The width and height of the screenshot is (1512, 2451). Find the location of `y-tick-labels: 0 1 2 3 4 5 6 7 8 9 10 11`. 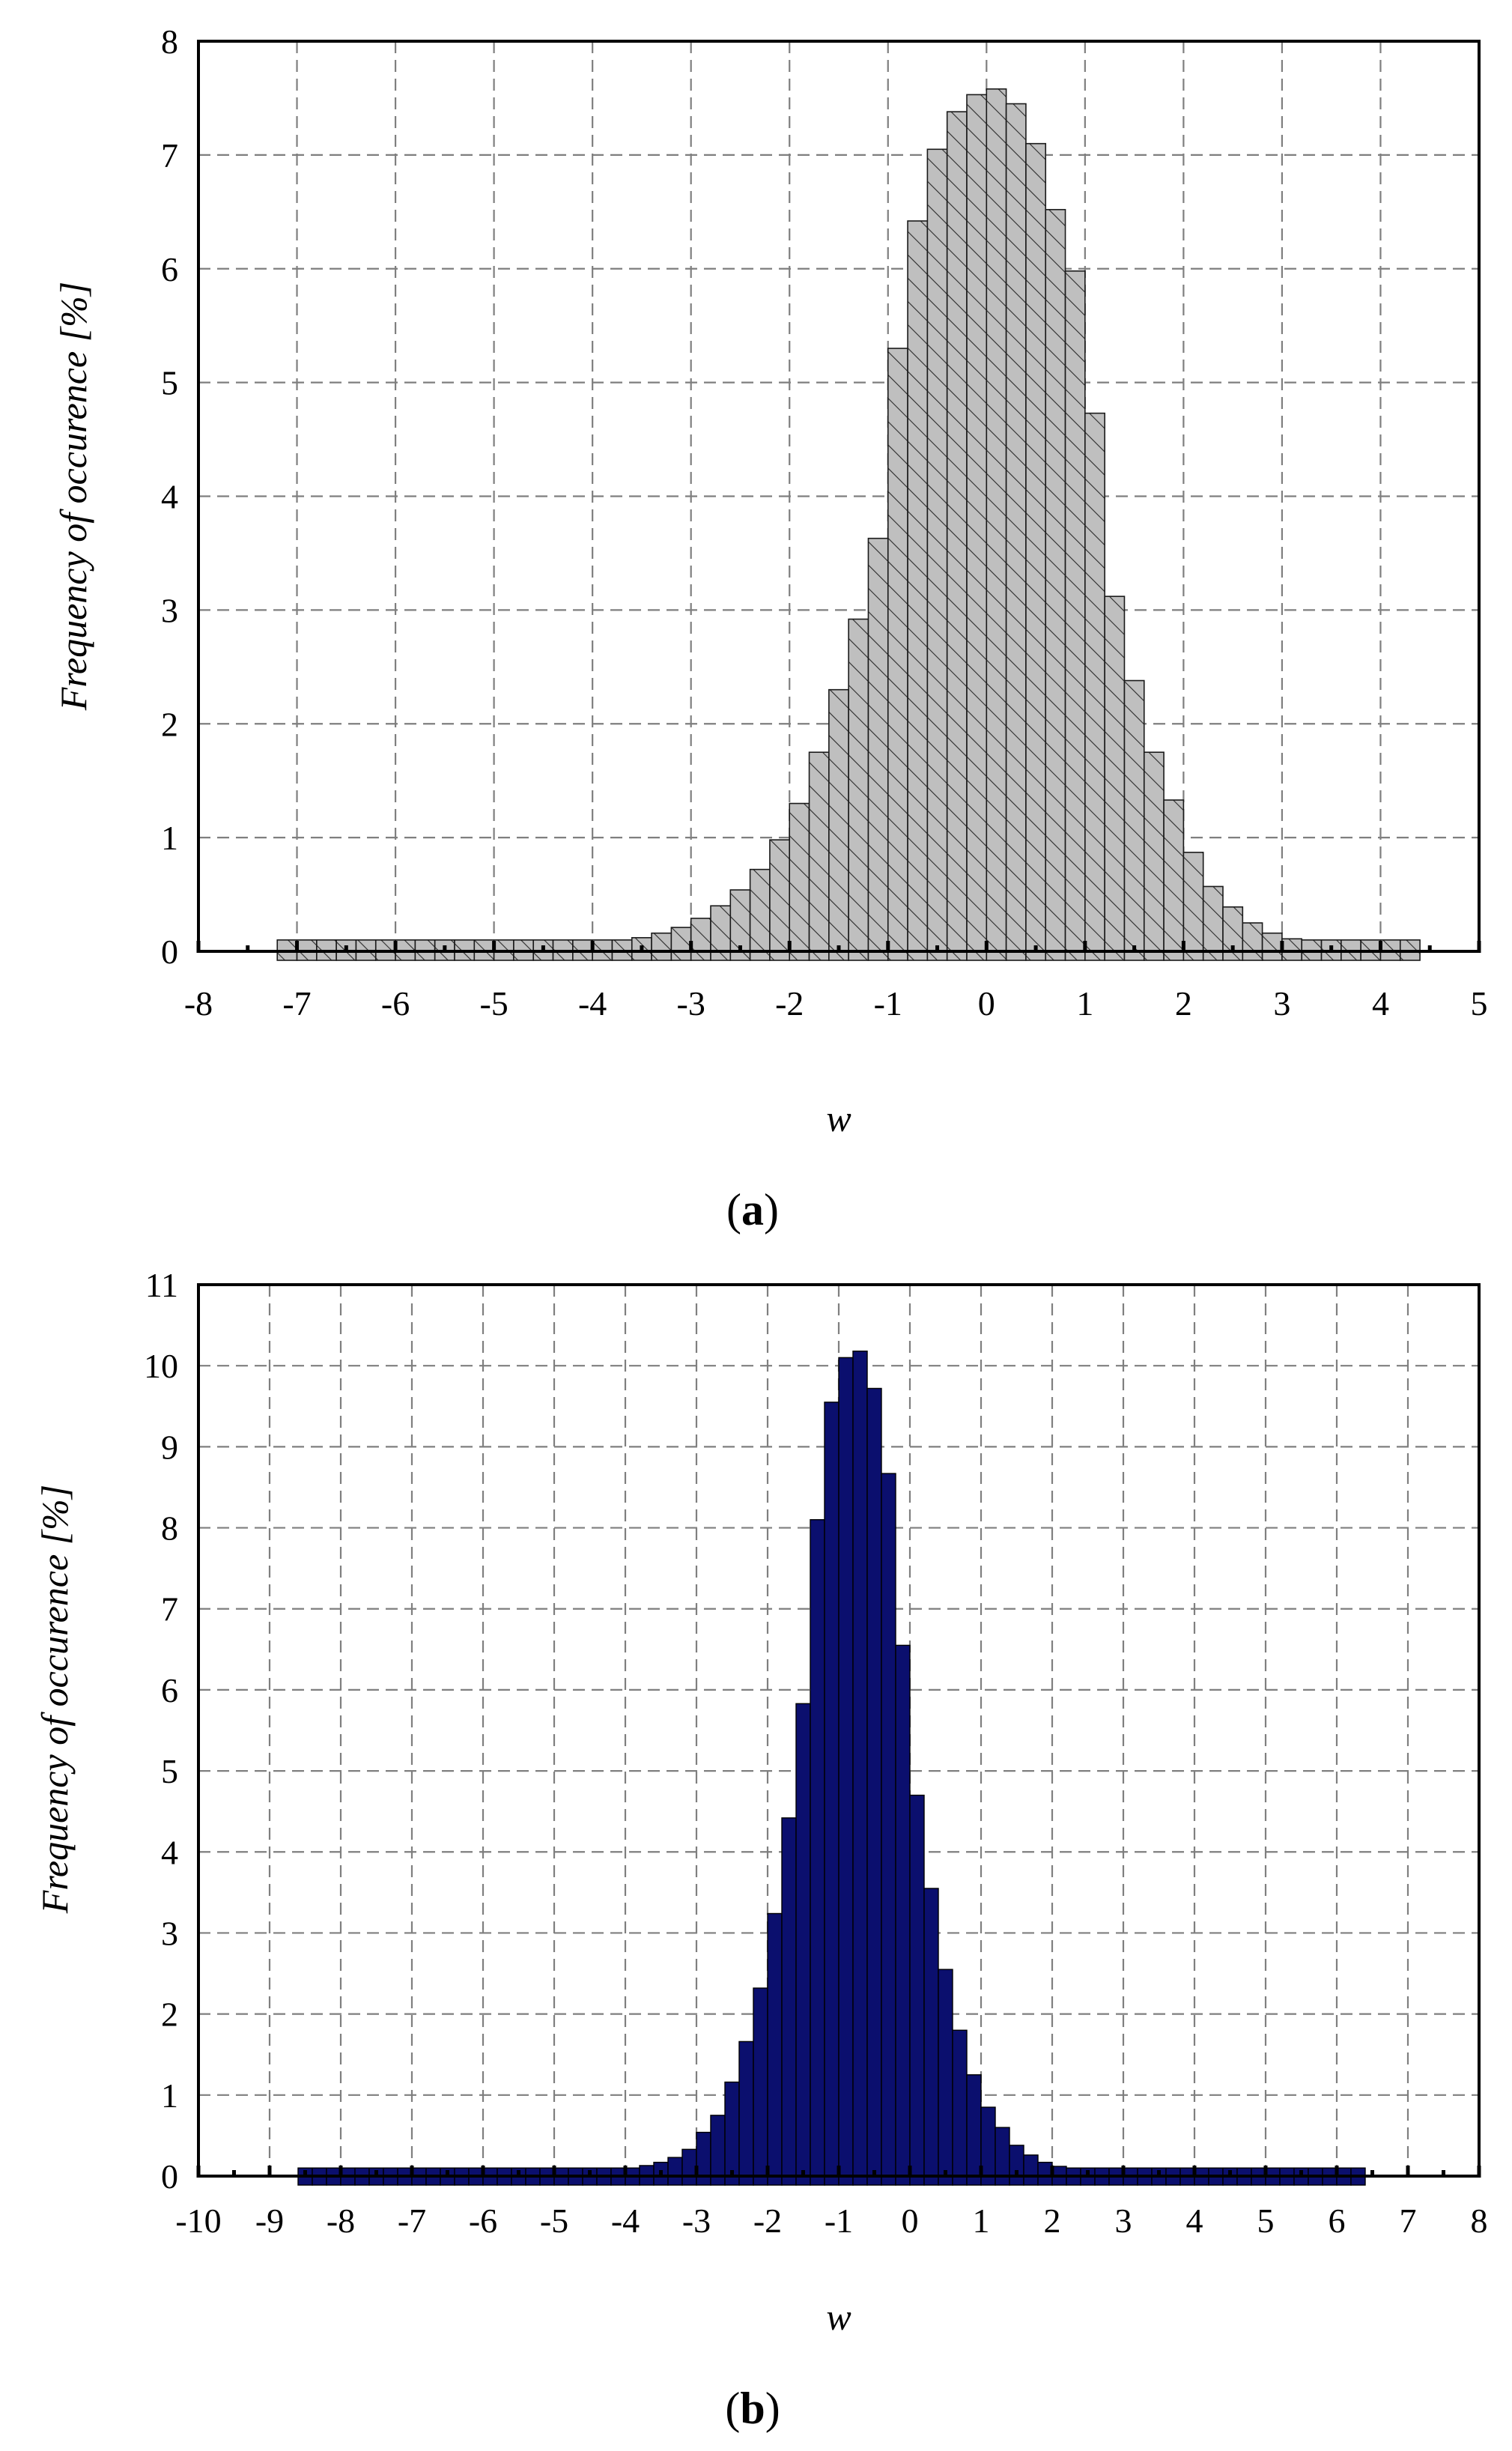

y-tick-labels: 0 1 2 3 4 5 6 7 8 9 10 11 is located at coordinates (161, 1731).